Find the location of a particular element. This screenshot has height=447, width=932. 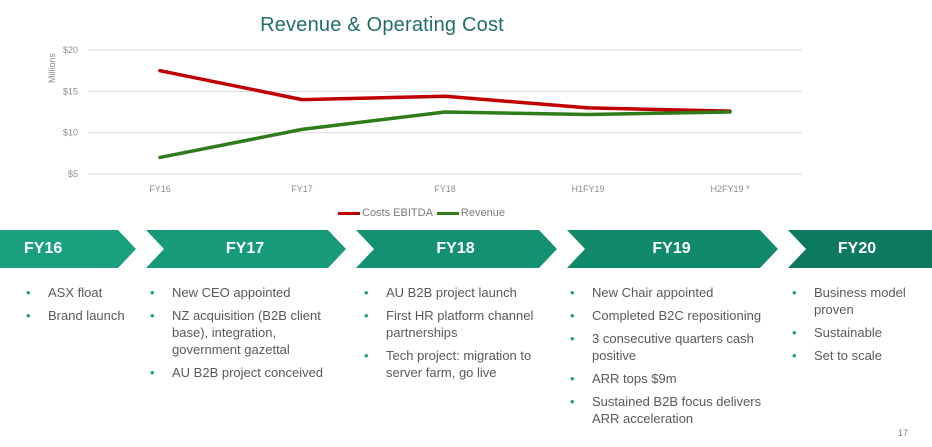

list-item-text: AU B2B project conceived is located at coordinates (248, 372).